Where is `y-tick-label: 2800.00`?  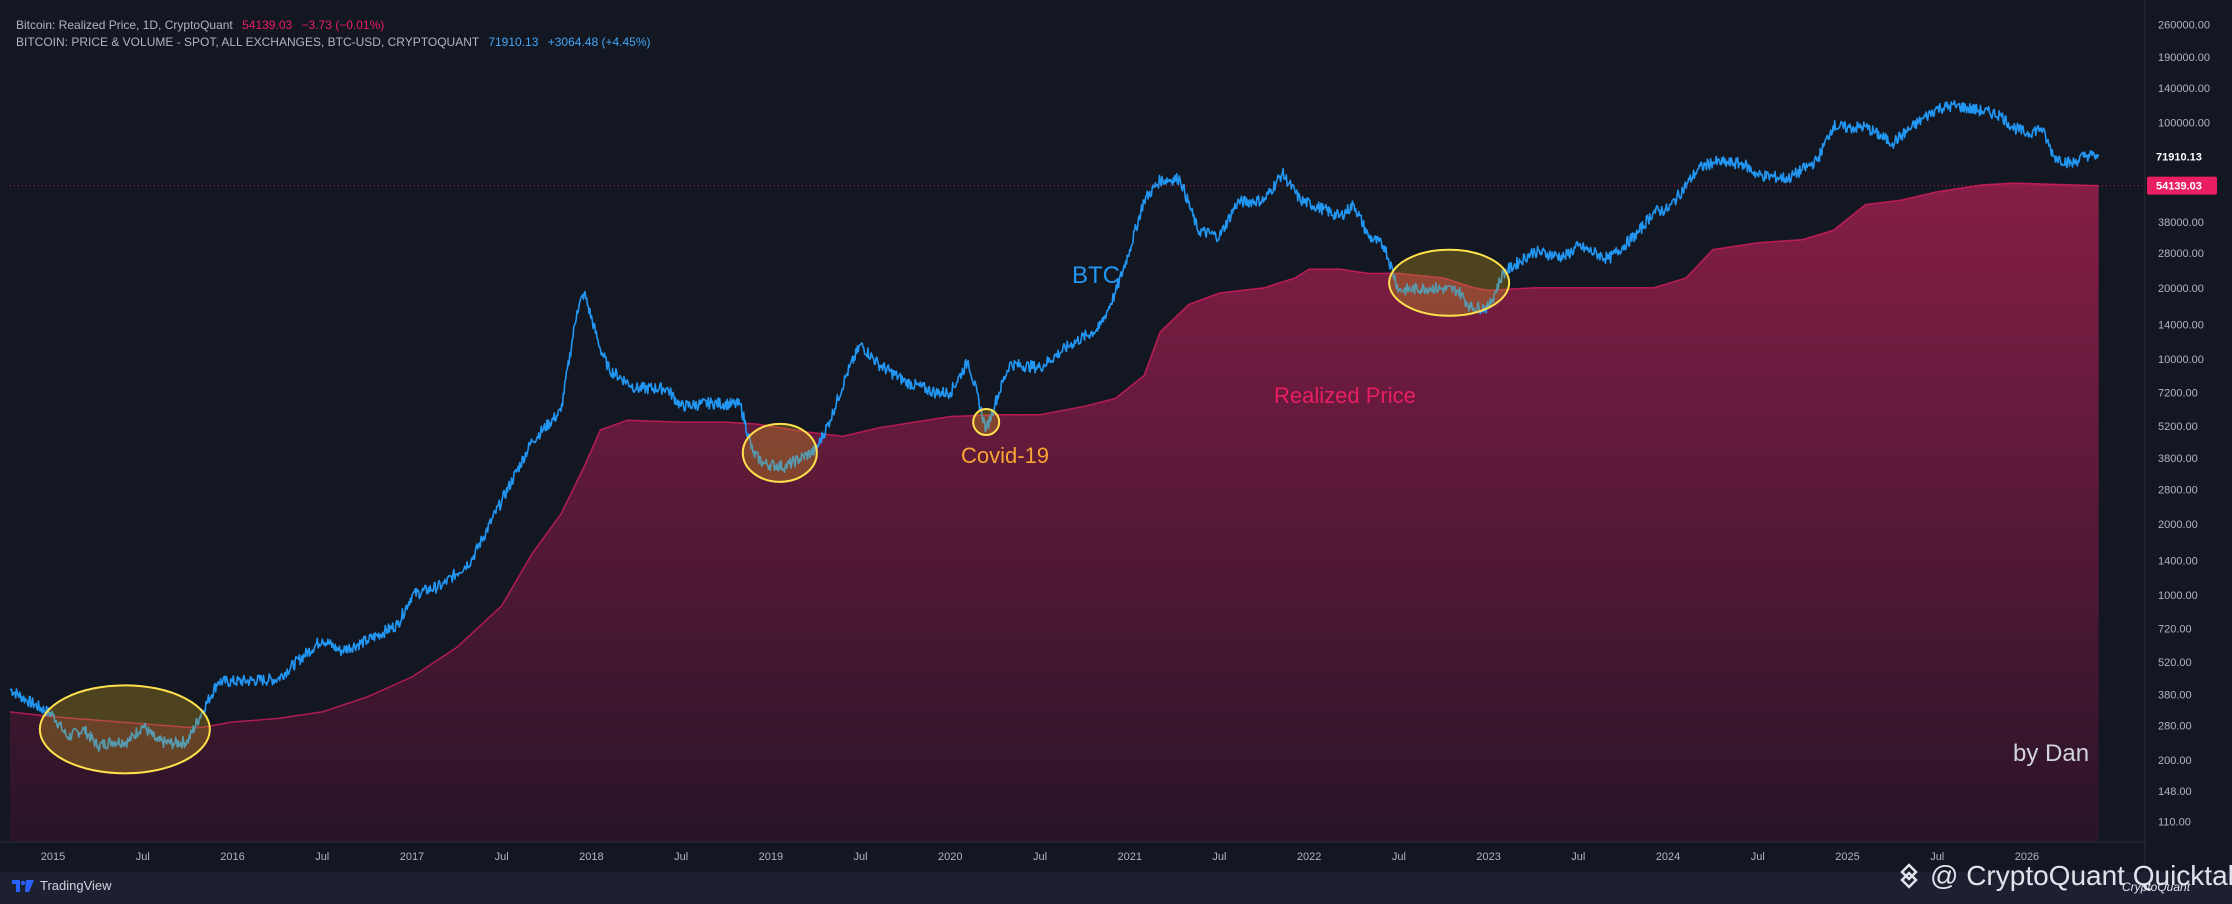 y-tick-label: 2800.00 is located at coordinates (2178, 490).